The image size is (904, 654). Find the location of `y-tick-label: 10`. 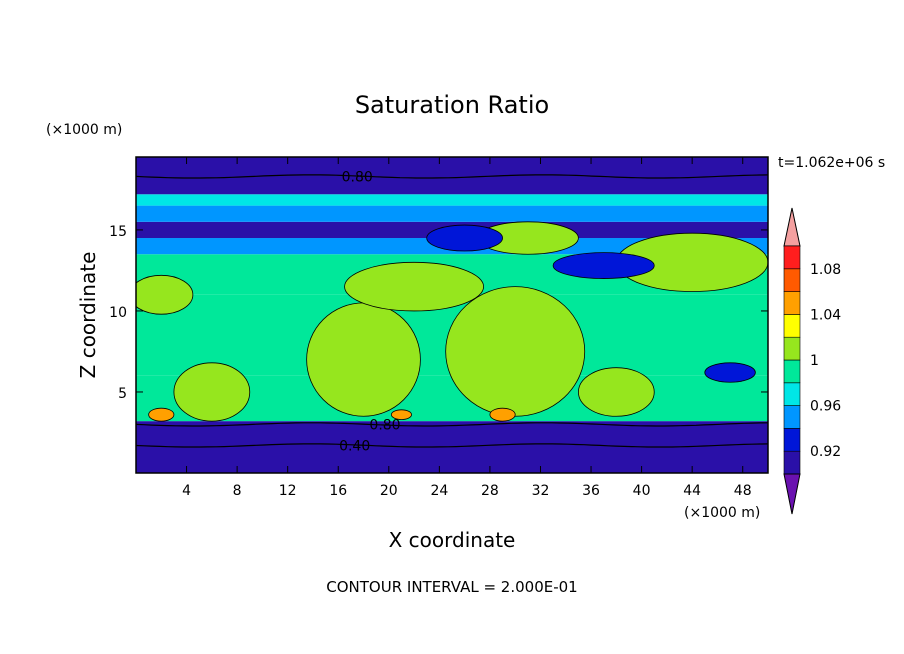

y-tick-label: 10 is located at coordinates (118, 313).